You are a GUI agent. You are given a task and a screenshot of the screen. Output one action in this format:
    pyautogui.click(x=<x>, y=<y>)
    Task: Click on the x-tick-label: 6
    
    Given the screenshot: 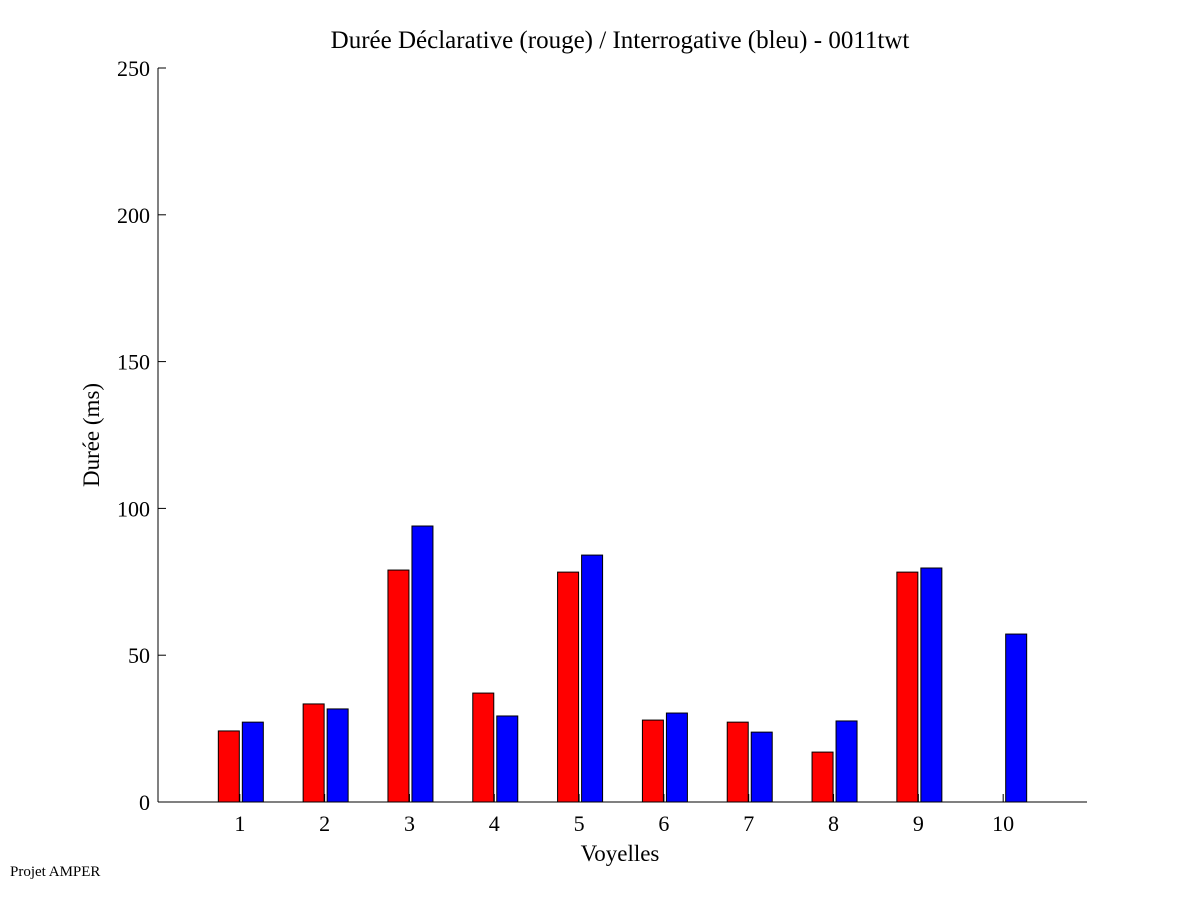 What is the action you would take?
    pyautogui.click(x=663, y=823)
    